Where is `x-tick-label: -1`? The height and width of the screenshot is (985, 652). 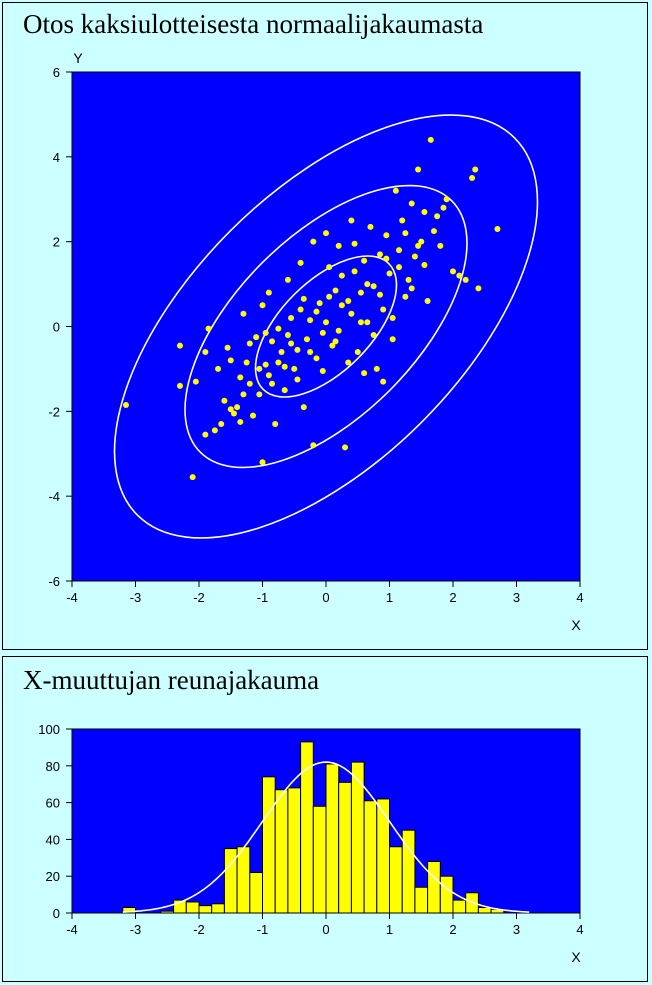 x-tick-label: -1 is located at coordinates (263, 929).